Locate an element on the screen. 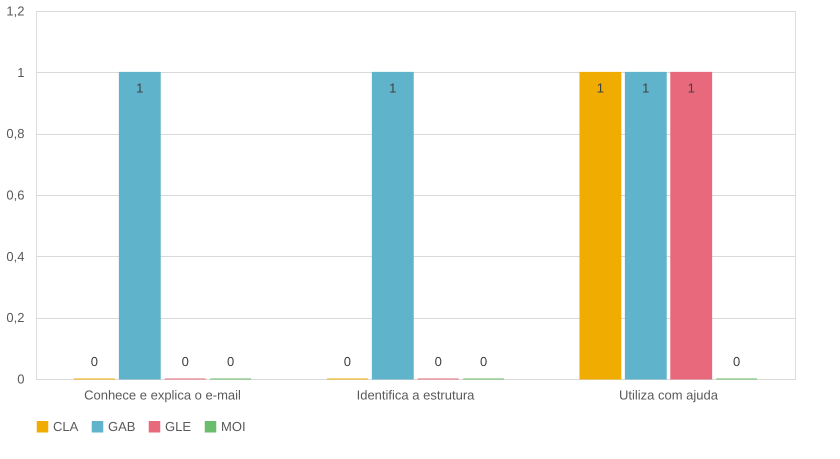 This screenshot has width=840, height=459. y-tick-label: 0,6 is located at coordinates (15, 195).